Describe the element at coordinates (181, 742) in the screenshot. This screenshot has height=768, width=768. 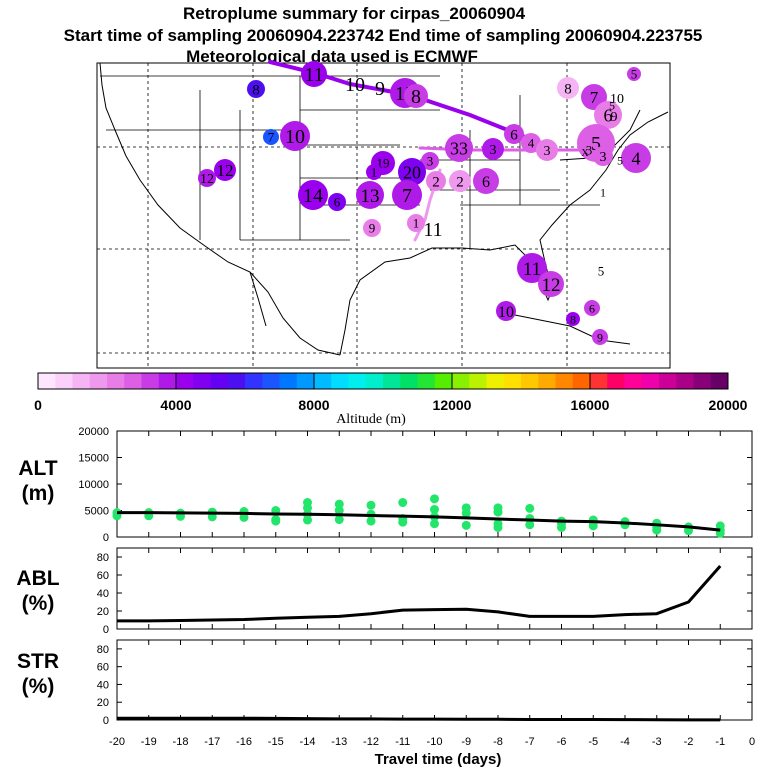
I see `x-tick-label: -18` at that location.